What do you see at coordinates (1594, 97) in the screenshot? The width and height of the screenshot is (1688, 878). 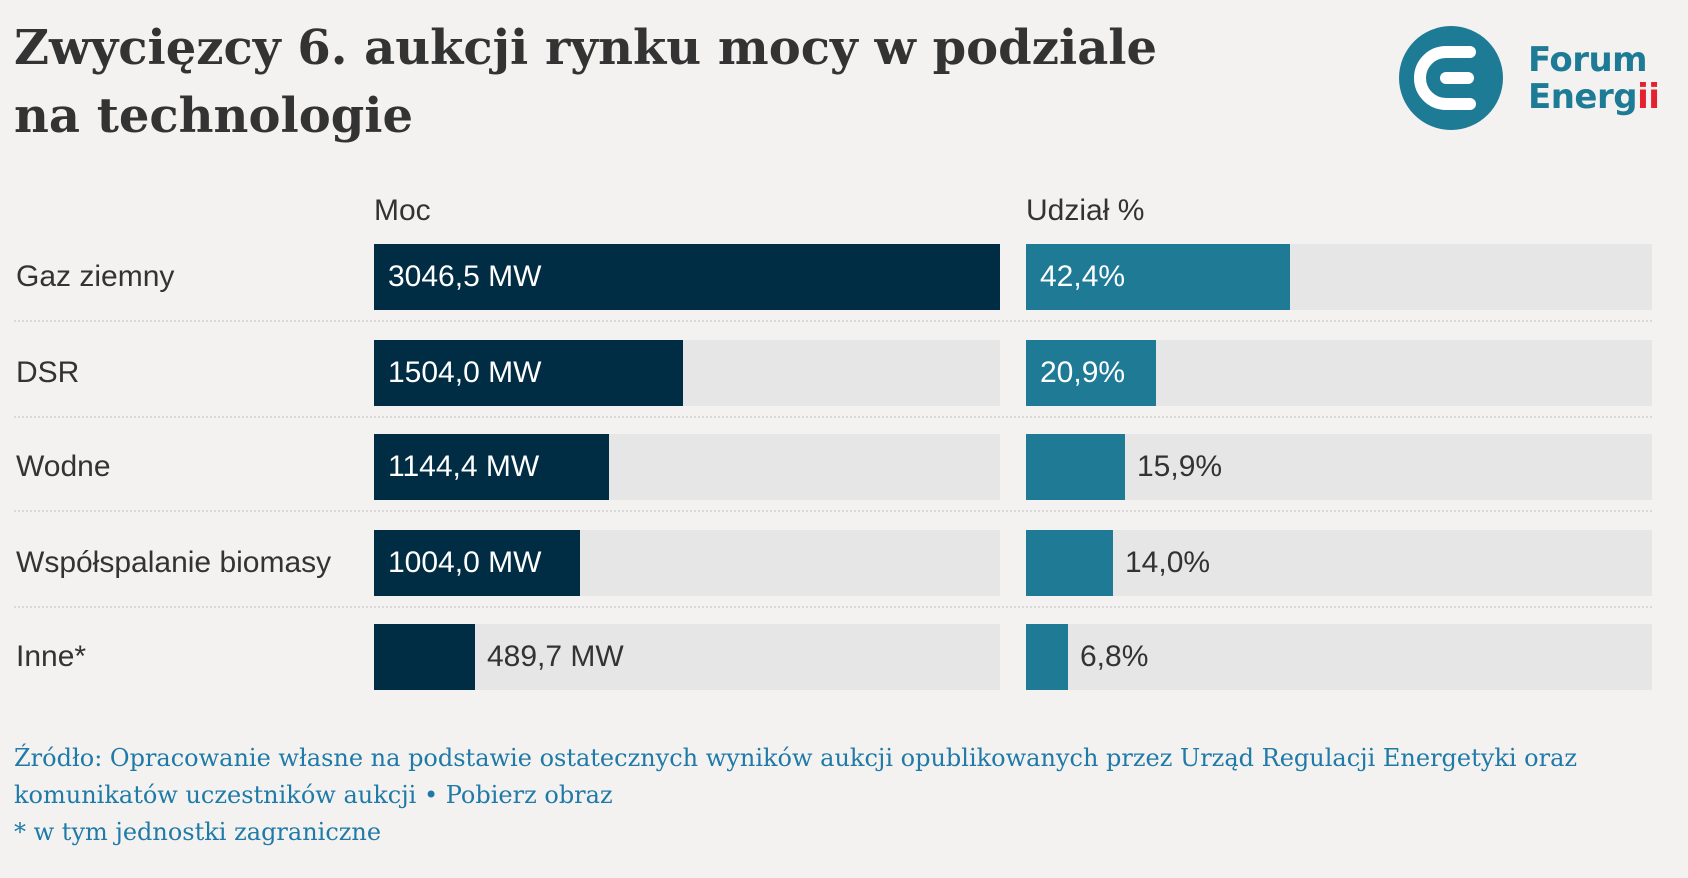 I see `logo-line-2: Energii` at bounding box center [1594, 97].